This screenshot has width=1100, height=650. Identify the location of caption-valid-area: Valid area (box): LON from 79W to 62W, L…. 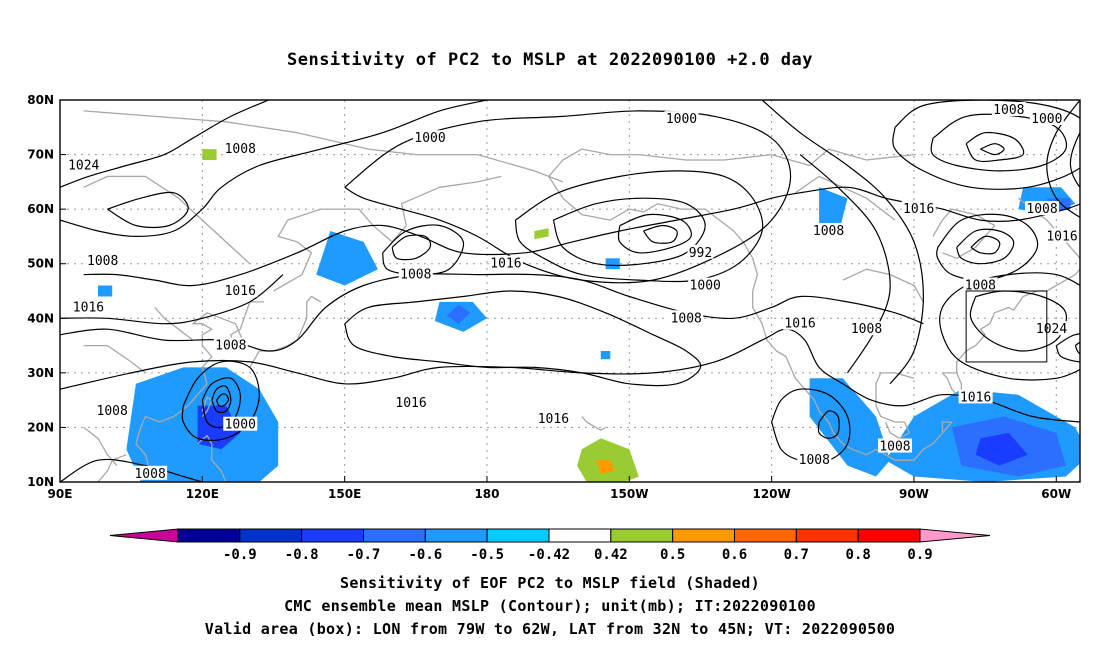
(550, 629).